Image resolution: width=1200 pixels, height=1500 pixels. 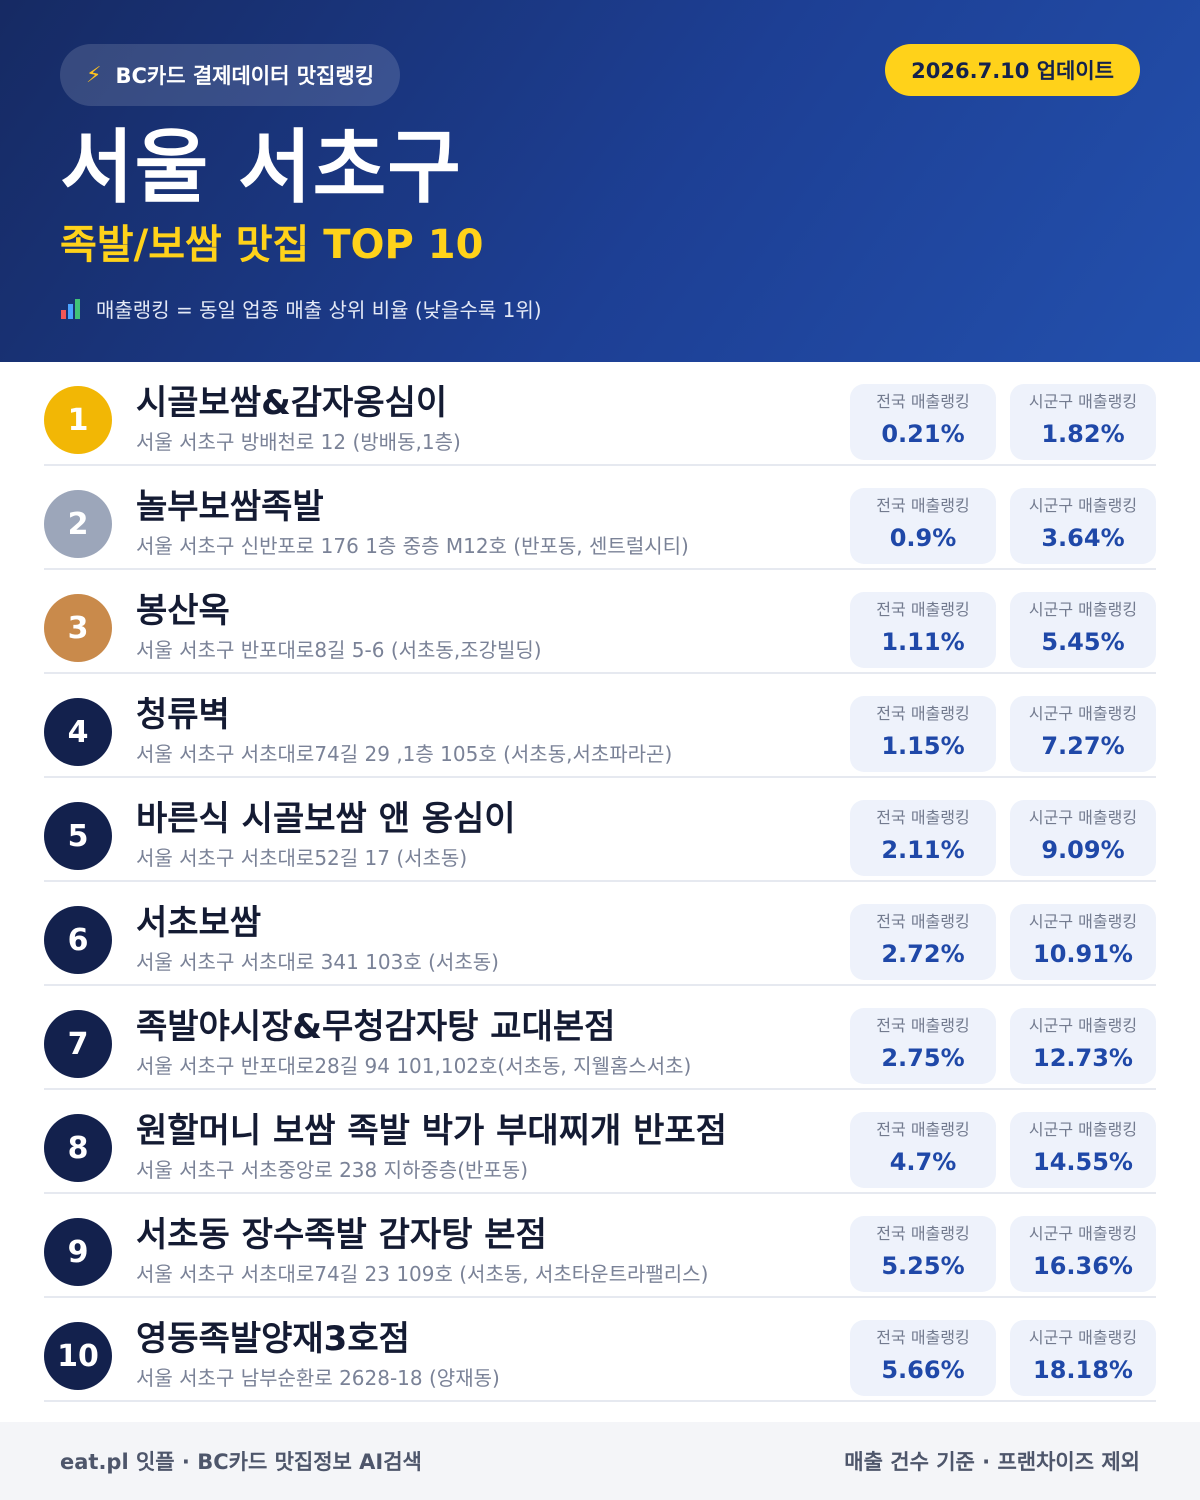 What do you see at coordinates (923, 850) in the screenshot?
I see `national-ranking-value: 2.11%` at bounding box center [923, 850].